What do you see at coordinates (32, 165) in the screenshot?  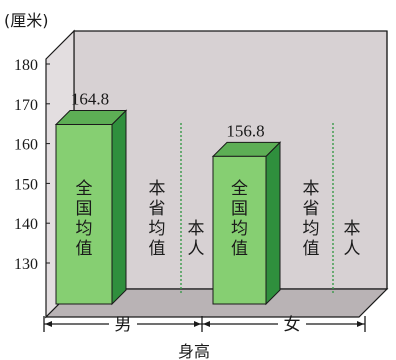 I see `y-ticks: 180 170 160 150 140 130` at bounding box center [32, 165].